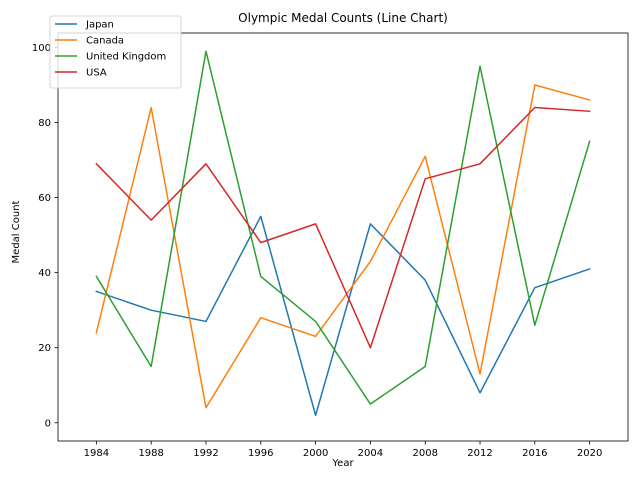 The width and height of the screenshot is (640, 480). I want to click on legend-label-united-kingdom: United Kingdom, so click(126, 57).